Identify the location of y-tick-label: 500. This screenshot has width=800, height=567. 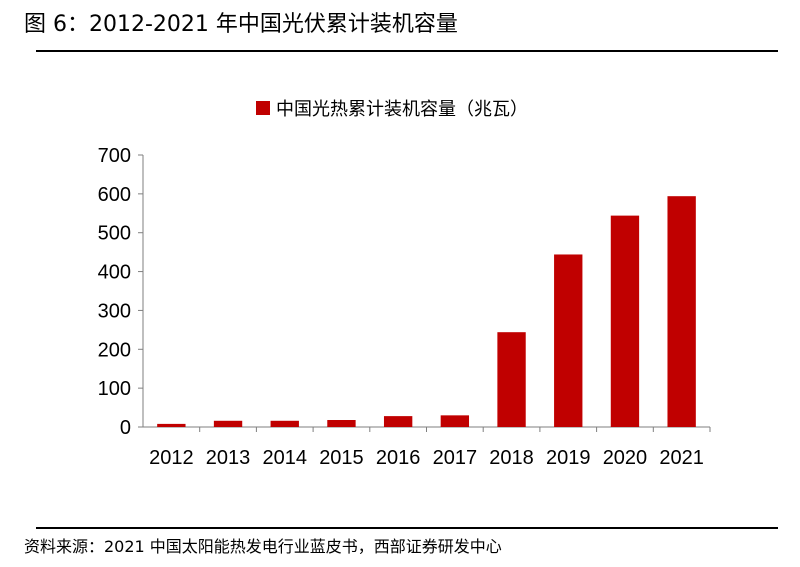
(114, 234).